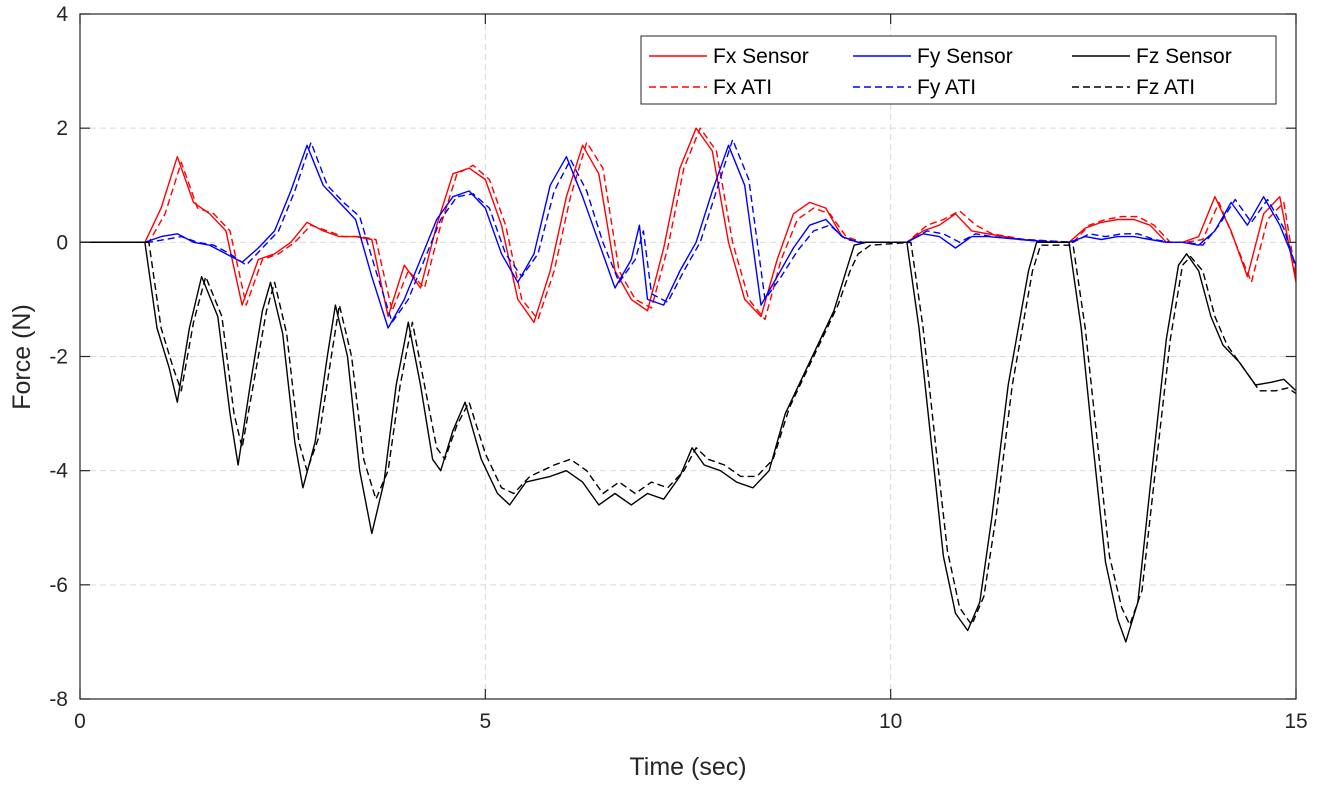 Image resolution: width=1319 pixels, height=785 pixels. Describe the element at coordinates (1184, 56) in the screenshot. I see `legend-label-fz-sensor: Fz Sensor` at that location.